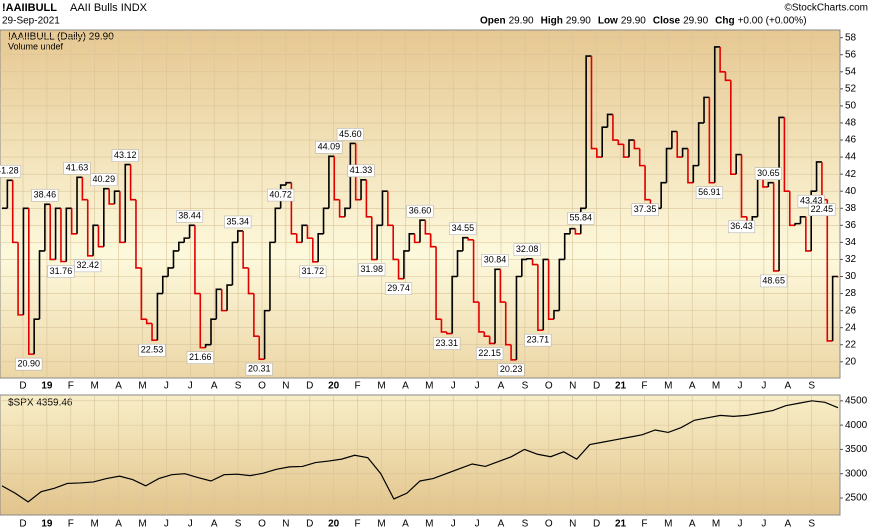 Image resolution: width=870 pixels, height=531 pixels. Describe the element at coordinates (495, 260) in the screenshot. I see `data-label: 30.84` at that location.